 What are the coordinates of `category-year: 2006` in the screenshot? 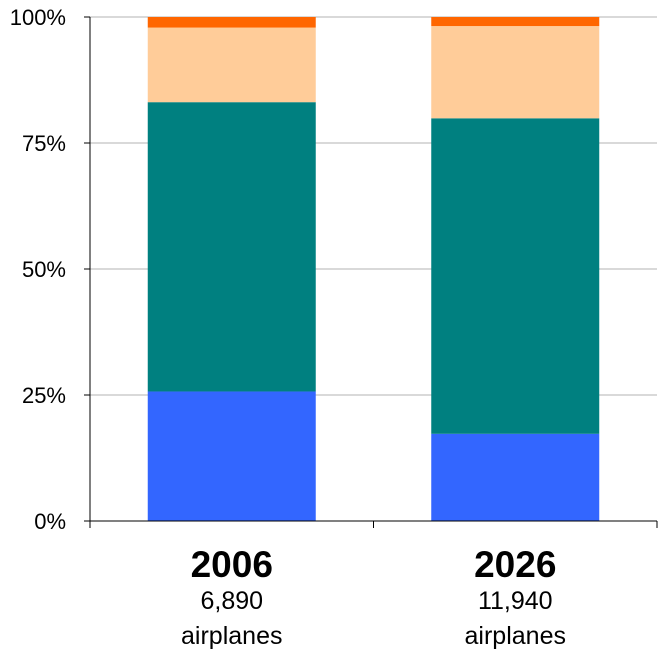 It's located at (231, 564).